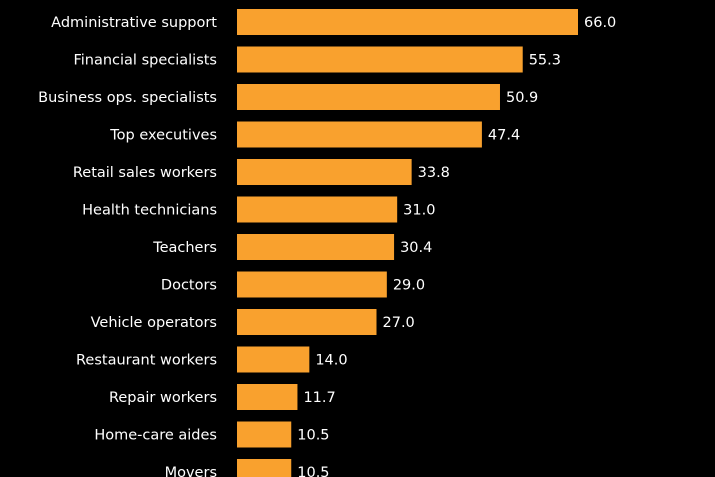 Image resolution: width=715 pixels, height=477 pixels. What do you see at coordinates (416, 248) in the screenshot?
I see `value-label: 30.4` at bounding box center [416, 248].